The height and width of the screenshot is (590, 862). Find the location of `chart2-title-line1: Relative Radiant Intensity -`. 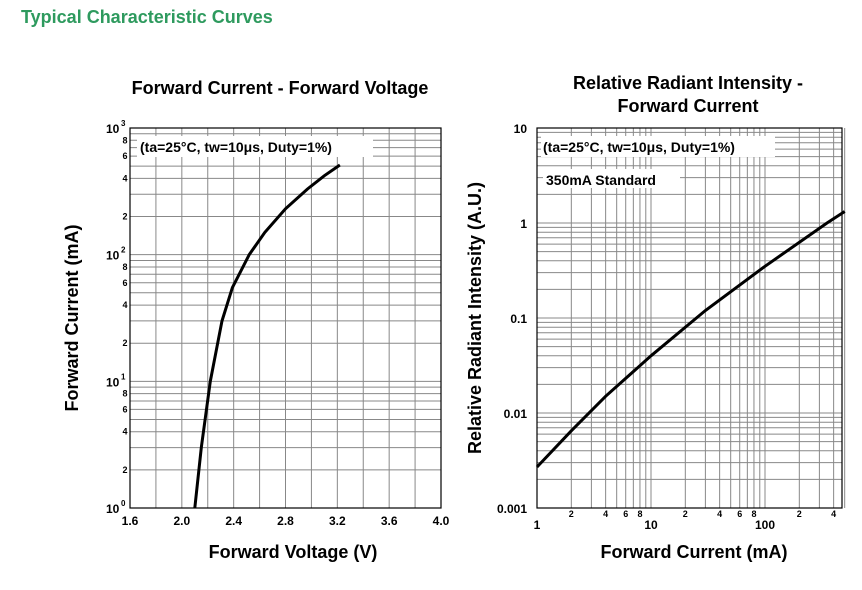

chart2-title-line1: Relative Radiant Intensity - is located at coordinates (688, 83).